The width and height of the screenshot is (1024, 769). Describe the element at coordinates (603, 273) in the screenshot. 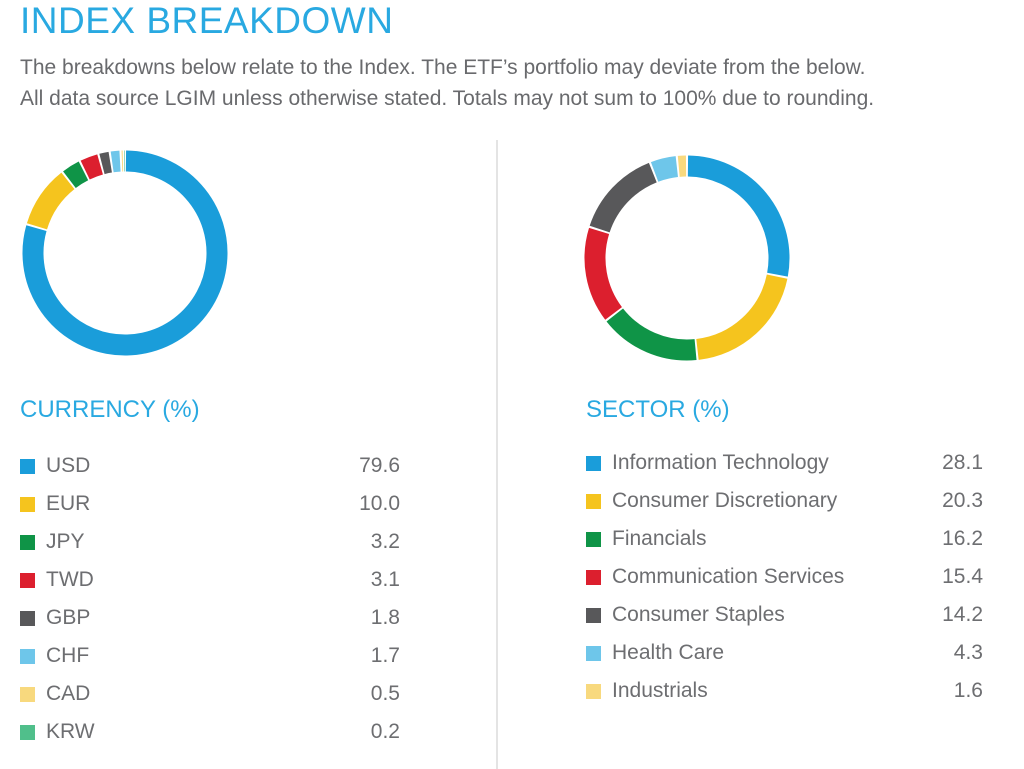

I see `donut-segment-communication-services` at that location.